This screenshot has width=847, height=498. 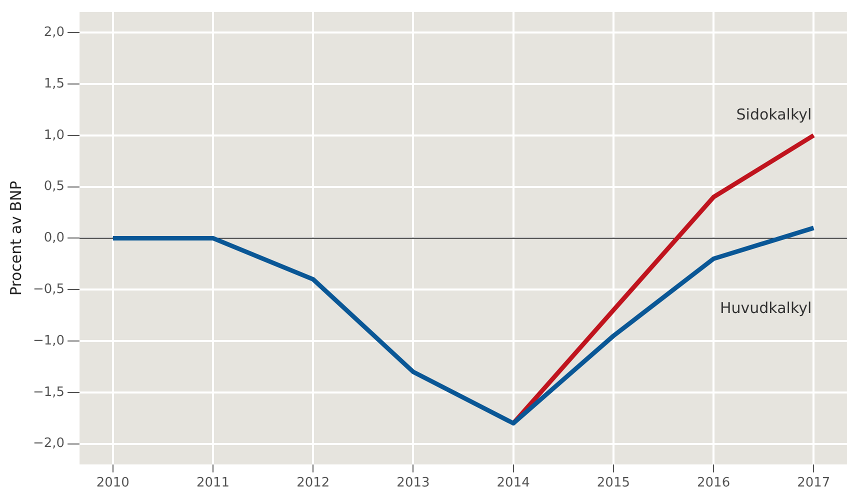 What do you see at coordinates (766, 307) in the screenshot?
I see `text: Huvudkalkyl` at bounding box center [766, 307].